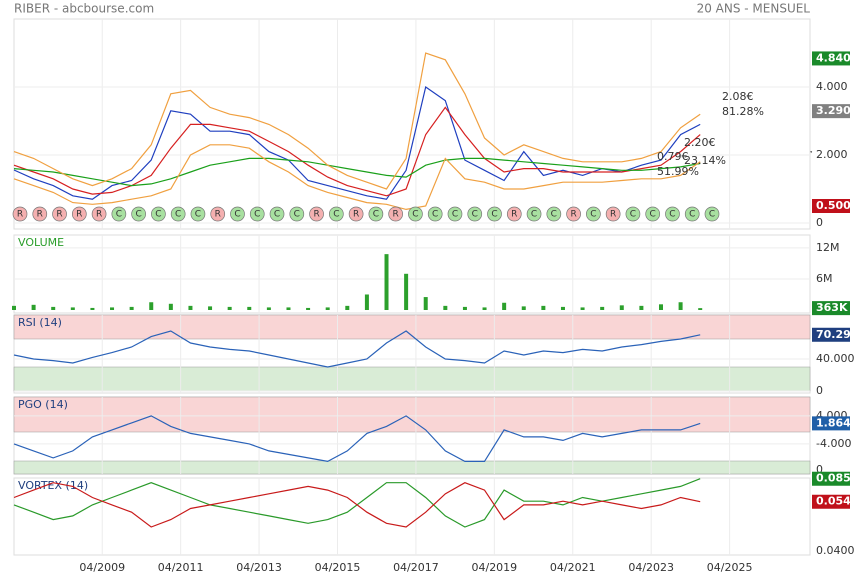  Describe the element at coordinates (700, 142) in the screenshot. I see `annotation: 2.20€` at that location.